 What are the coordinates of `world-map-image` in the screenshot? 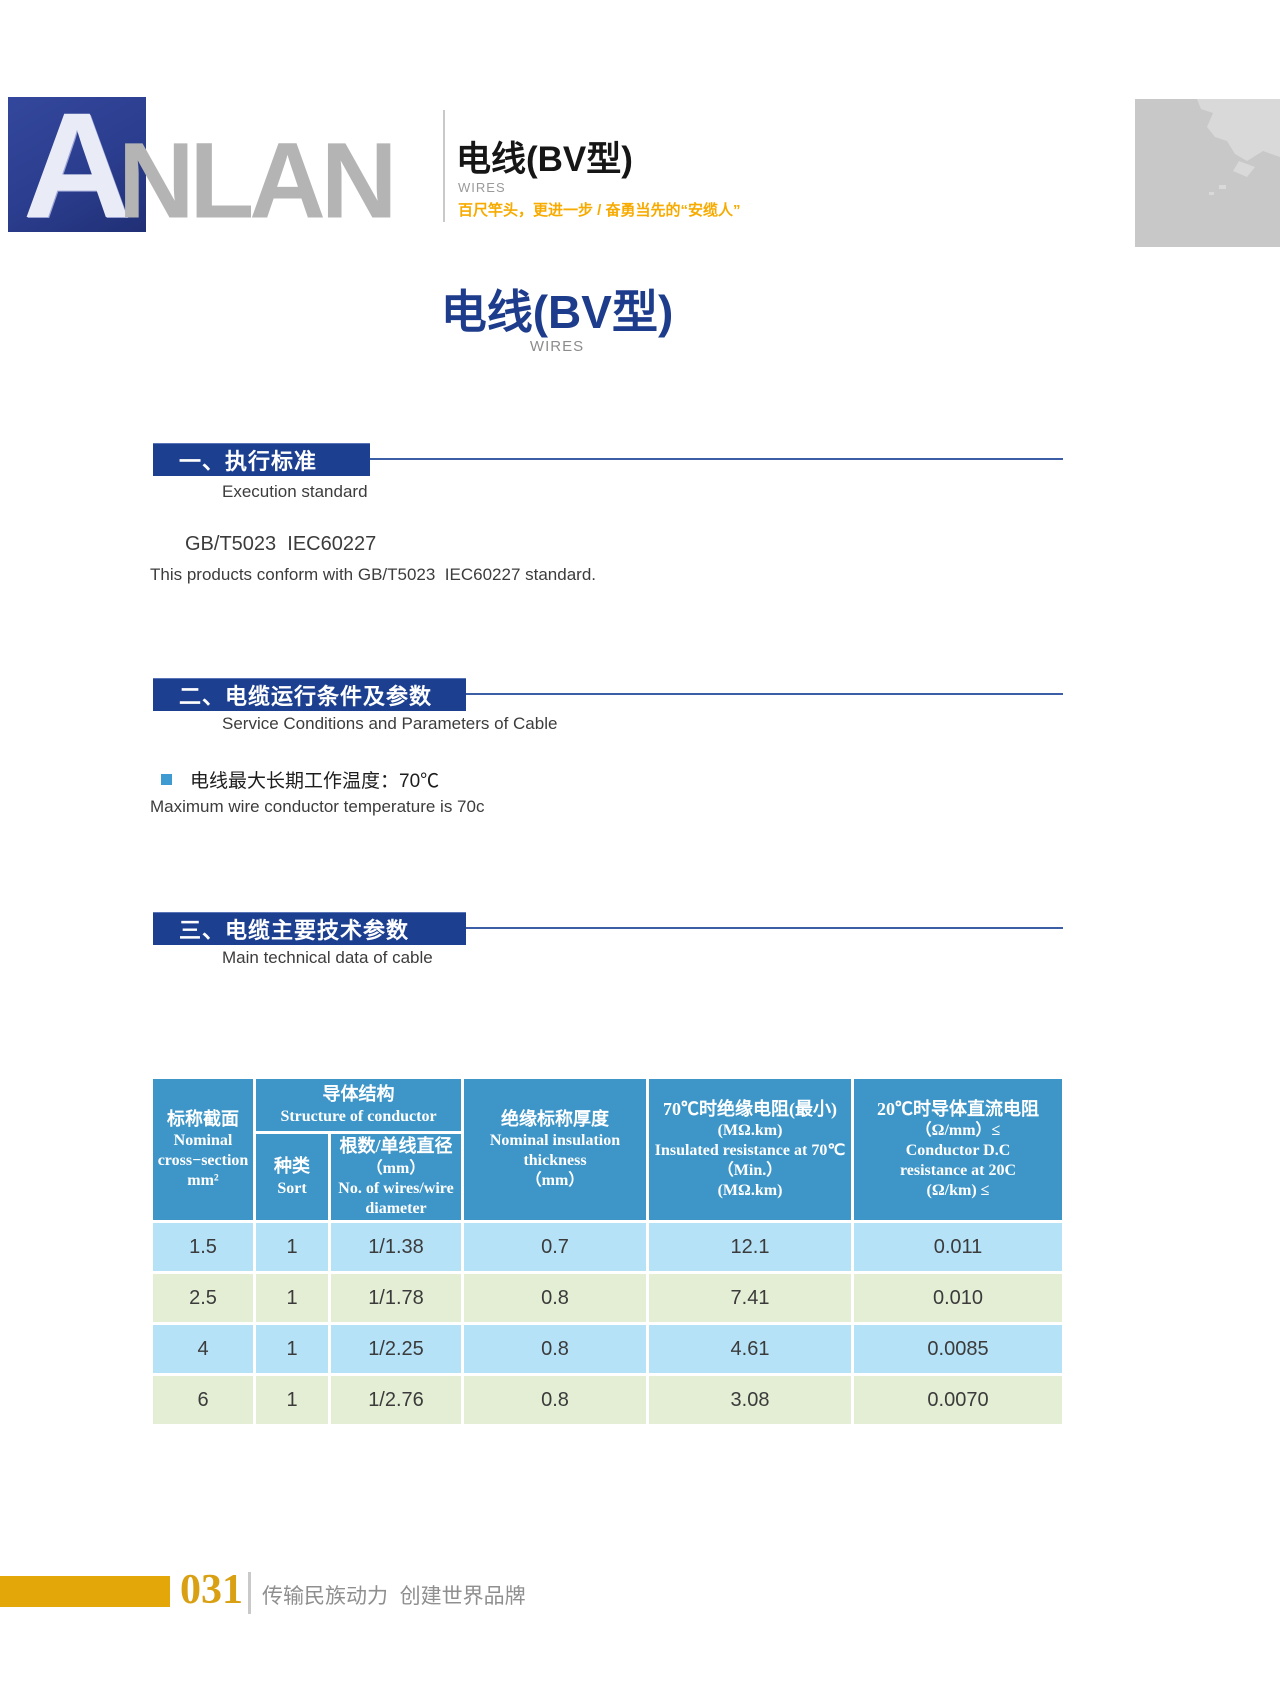 It's located at (1207, 173).